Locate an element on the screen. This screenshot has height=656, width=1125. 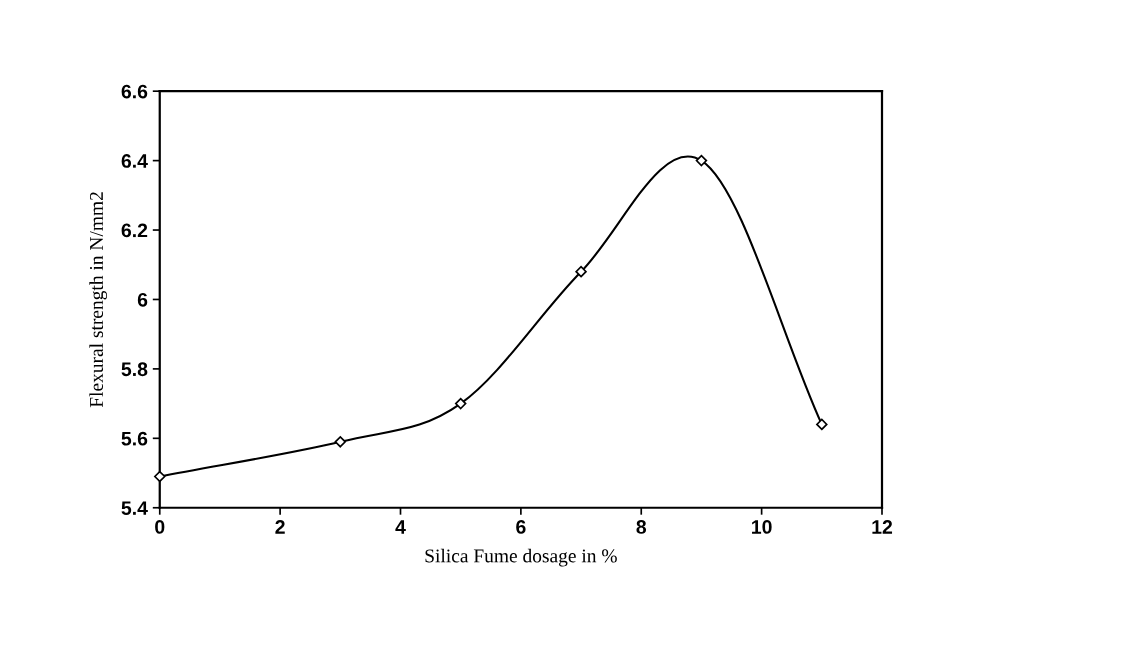
y-axis-title: Flexural strength in N/mm2 is located at coordinates (98, 300).